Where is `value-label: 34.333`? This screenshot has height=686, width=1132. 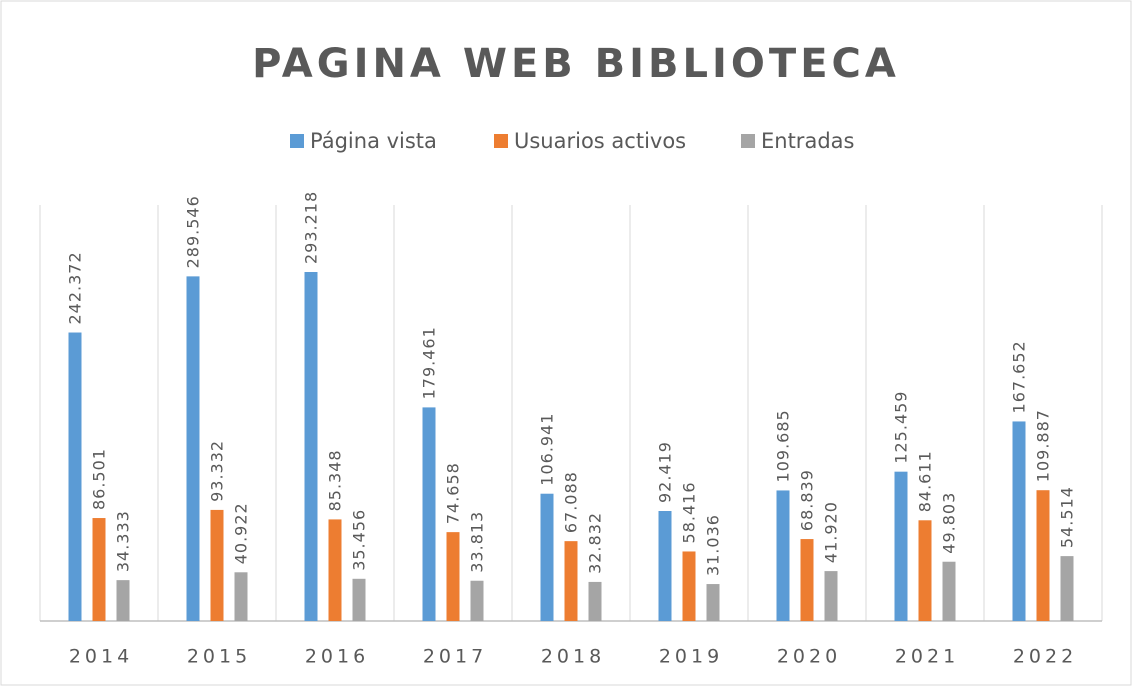
value-label: 34.333 is located at coordinates (123, 541).